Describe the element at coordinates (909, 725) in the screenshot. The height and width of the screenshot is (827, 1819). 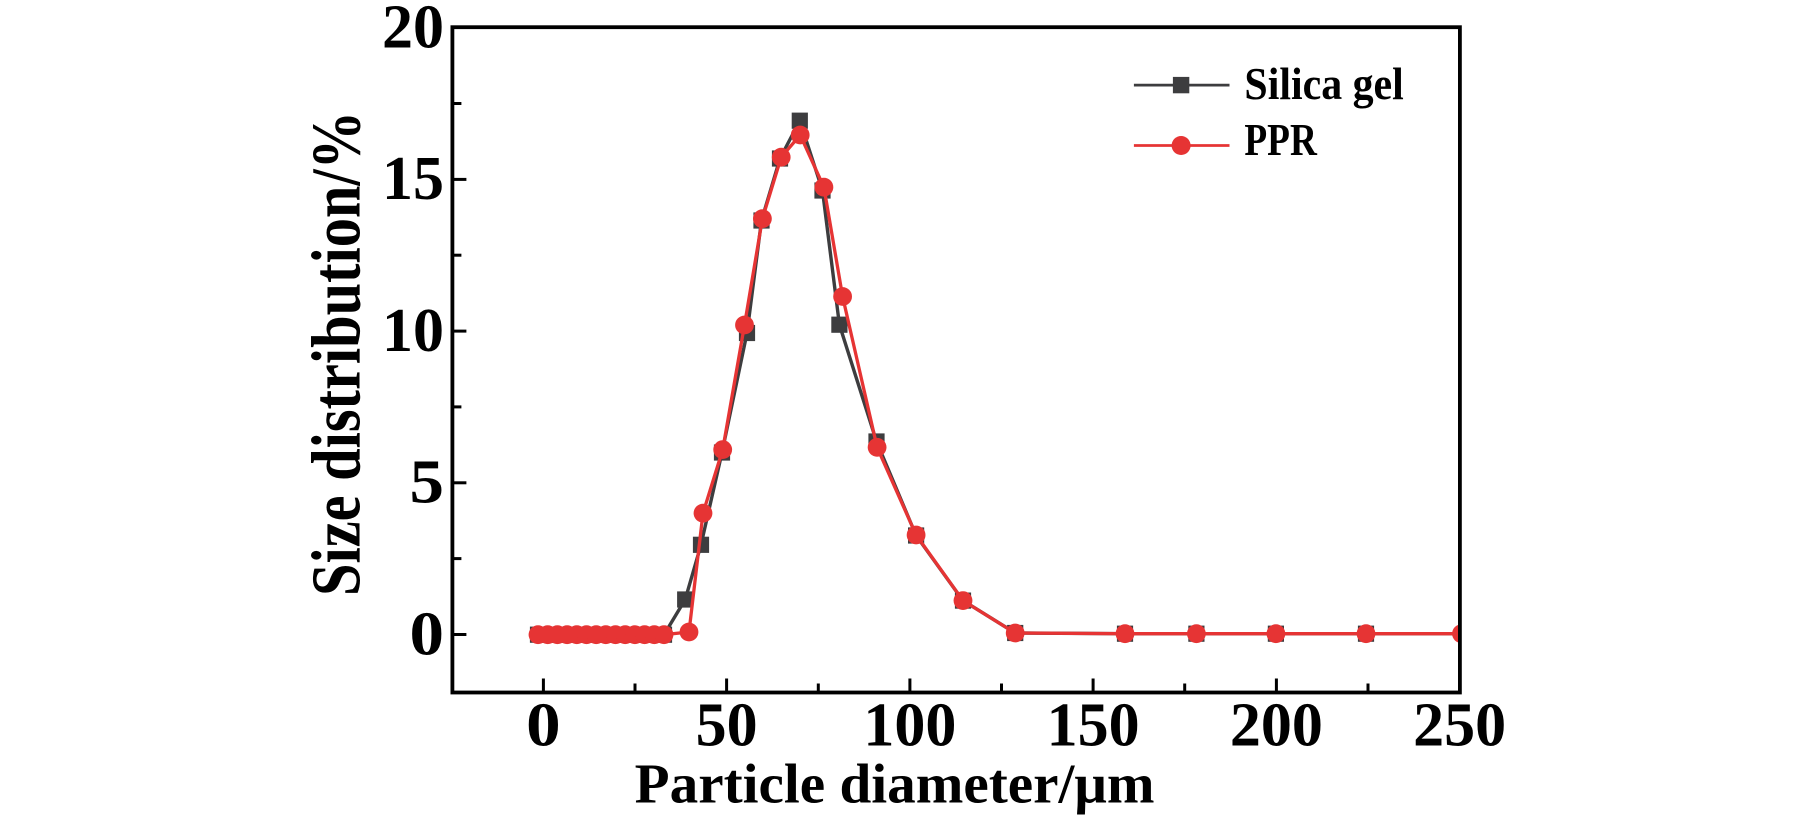
I see `svg-text: 100` at that location.